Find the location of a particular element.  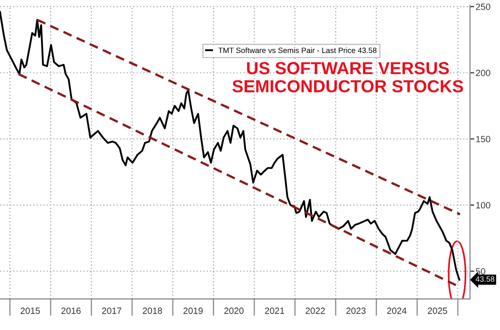

y-tick-label: 150 is located at coordinates (483, 139).